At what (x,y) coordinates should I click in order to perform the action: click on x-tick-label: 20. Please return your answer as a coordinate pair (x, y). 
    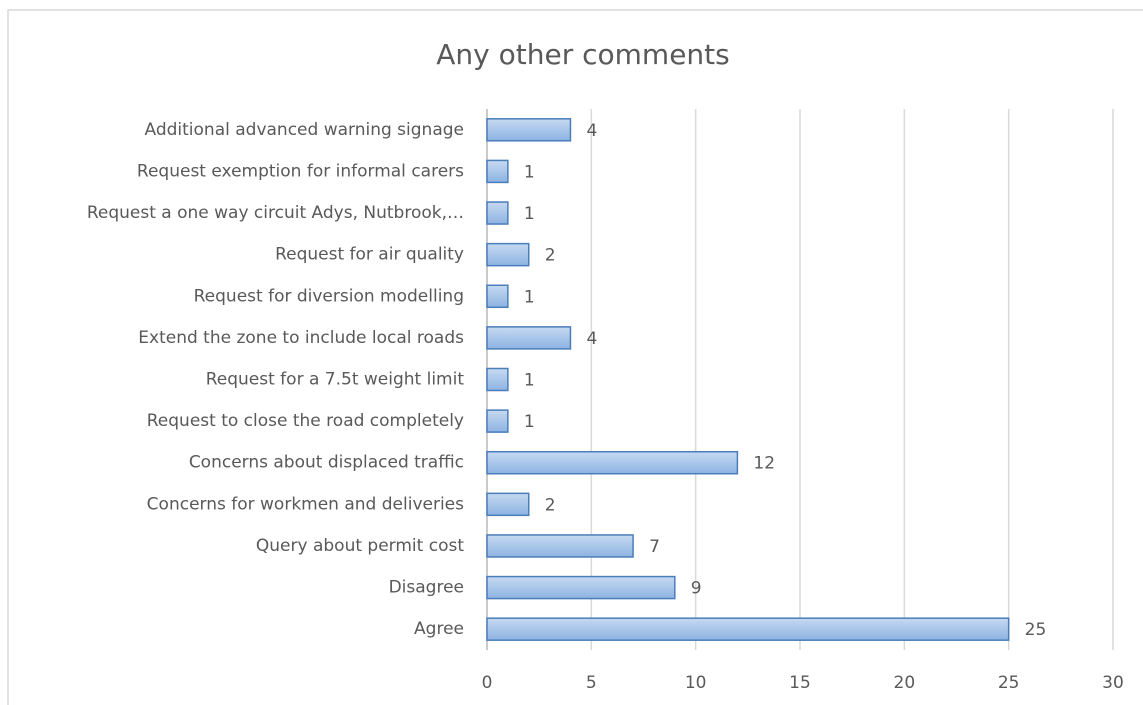
    Looking at the image, I should click on (905, 683).